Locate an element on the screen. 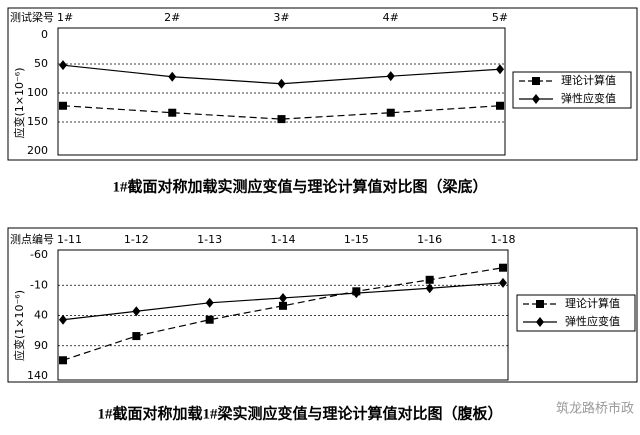 This screenshot has height=435, width=640. y-tick-label: 150 is located at coordinates (37, 121).